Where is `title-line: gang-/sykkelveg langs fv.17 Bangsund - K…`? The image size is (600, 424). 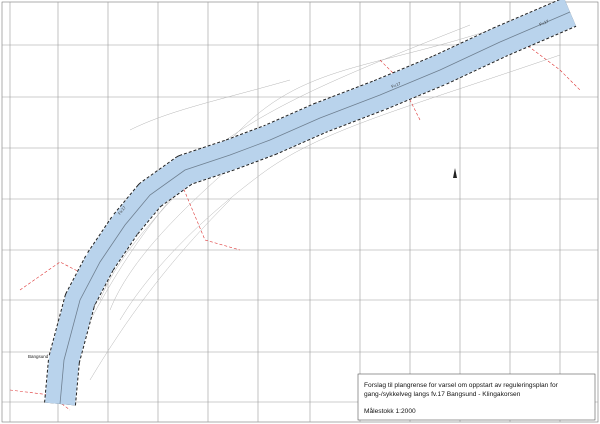
title-line: gang-/sykkelveg langs fv.17 Bangsund - K… is located at coordinates (442, 394).